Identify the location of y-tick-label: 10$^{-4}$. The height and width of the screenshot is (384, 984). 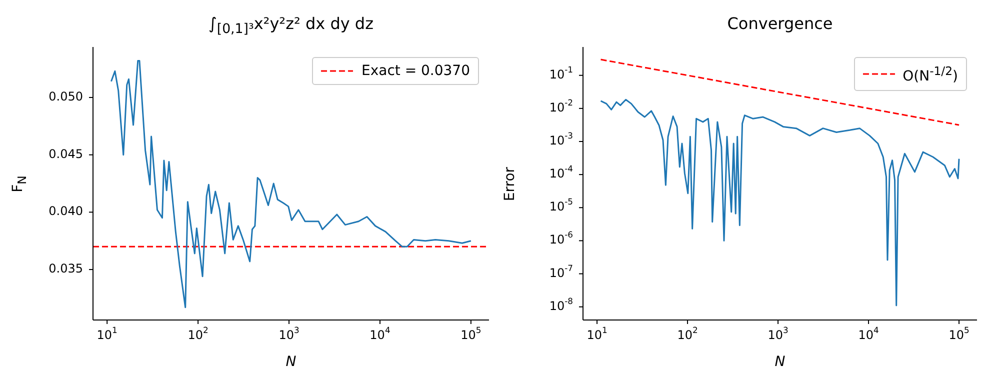
(561, 172).